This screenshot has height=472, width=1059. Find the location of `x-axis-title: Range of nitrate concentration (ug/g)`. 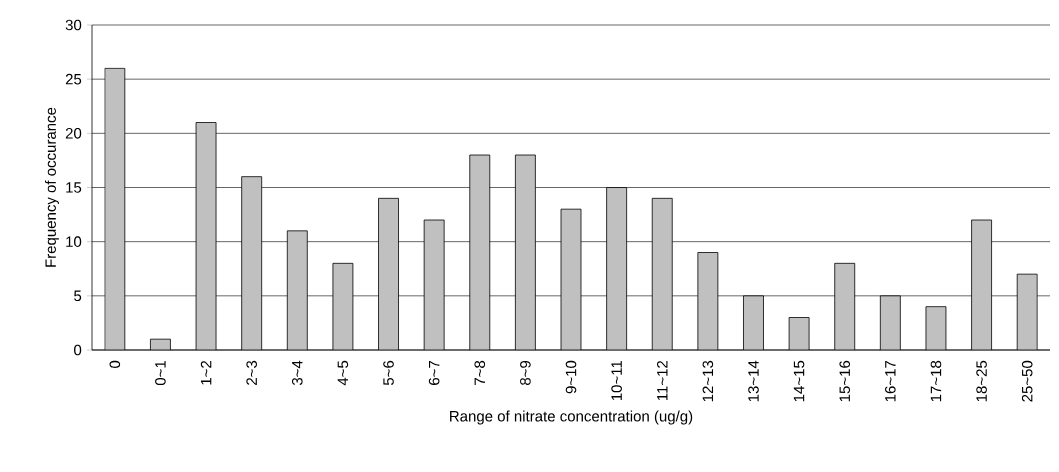

x-axis-title: Range of nitrate concentration (ug/g) is located at coordinates (571, 417).